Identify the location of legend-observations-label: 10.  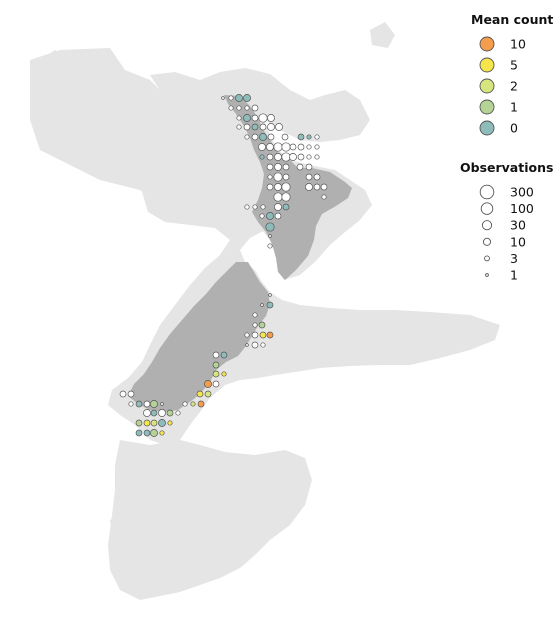
(518, 241).